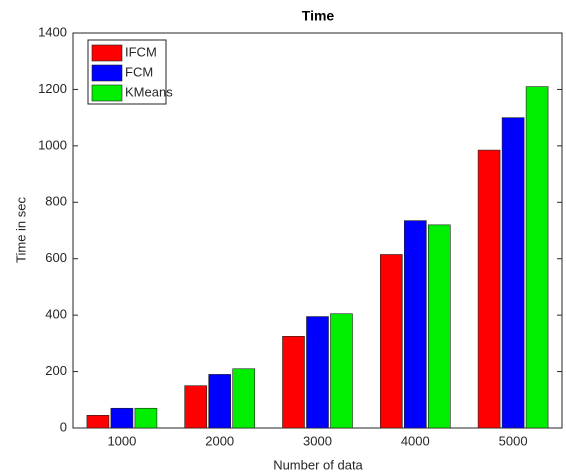  I want to click on x-axis-label: Number of data, so click(318, 464).